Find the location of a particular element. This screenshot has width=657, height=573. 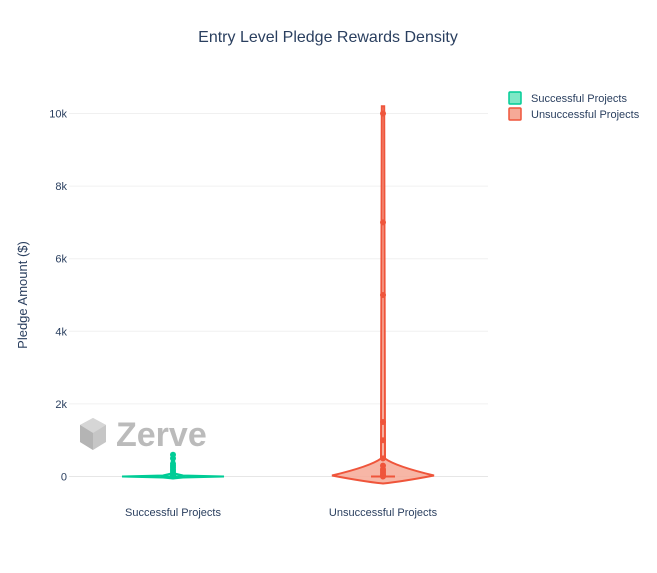

x-tick-label: Unsuccessful Projects is located at coordinates (383, 513).